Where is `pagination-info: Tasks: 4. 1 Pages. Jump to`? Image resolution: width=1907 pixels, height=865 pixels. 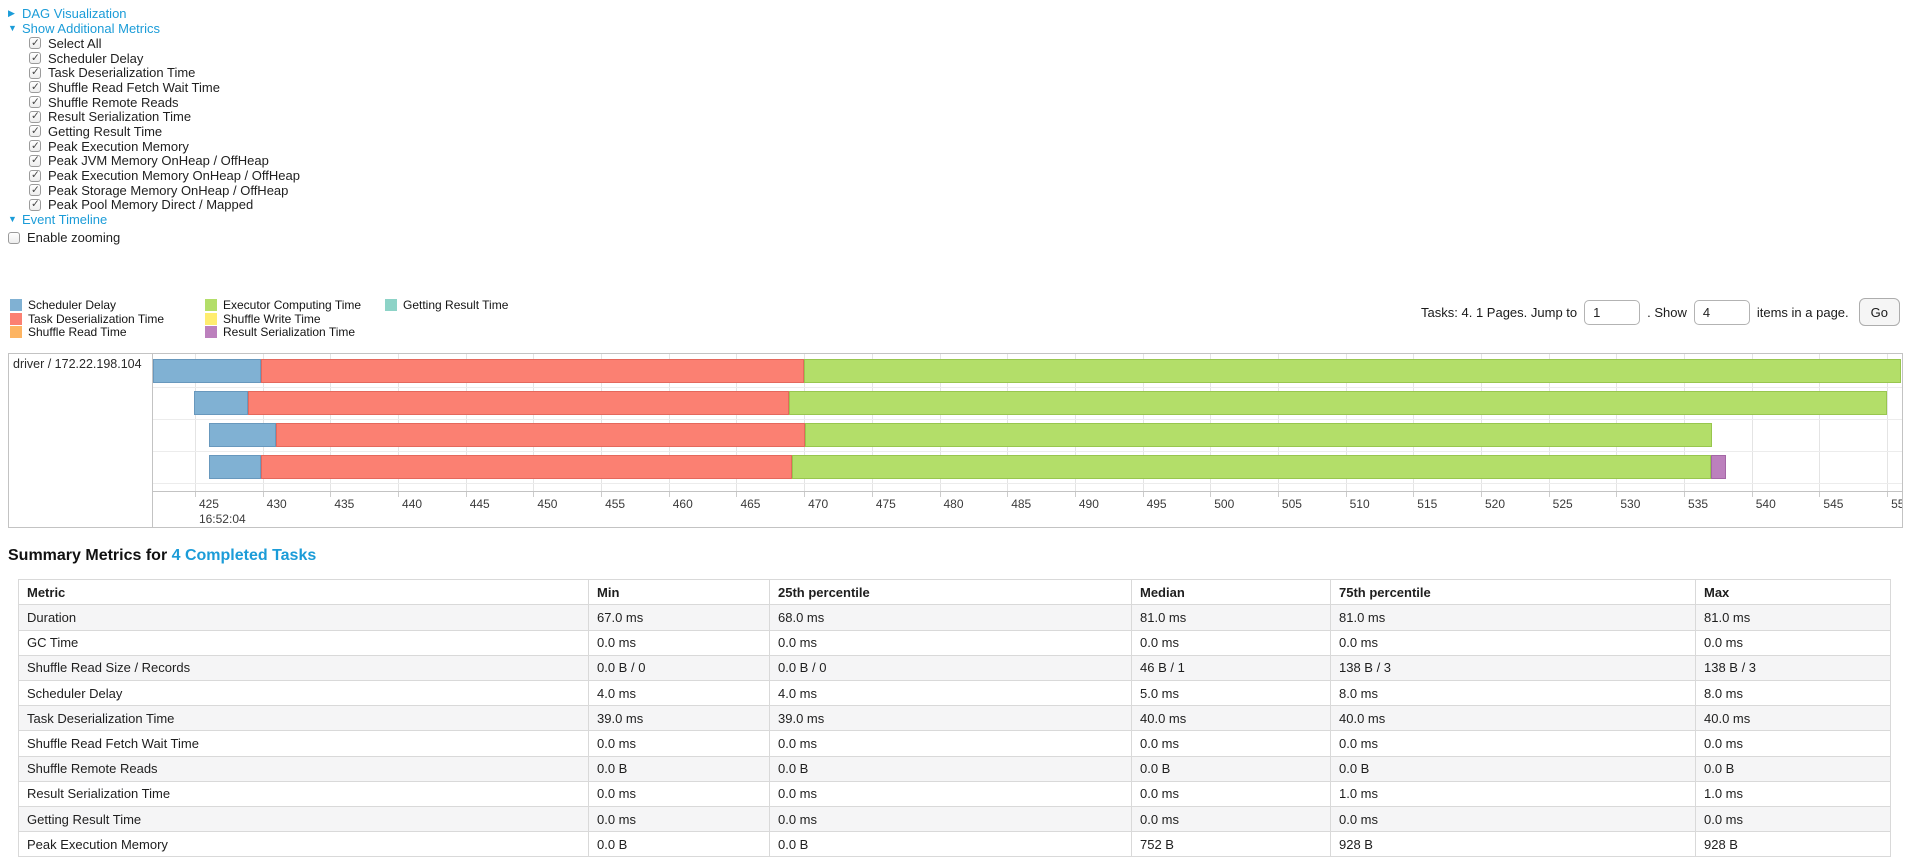 pagination-info: Tasks: 4. 1 Pages. Jump to is located at coordinates (1499, 312).